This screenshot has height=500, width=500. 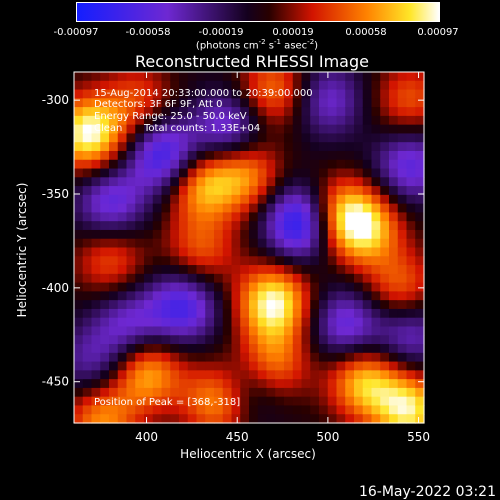 I want to click on y-tick-label: -450, so click(x=55, y=382).